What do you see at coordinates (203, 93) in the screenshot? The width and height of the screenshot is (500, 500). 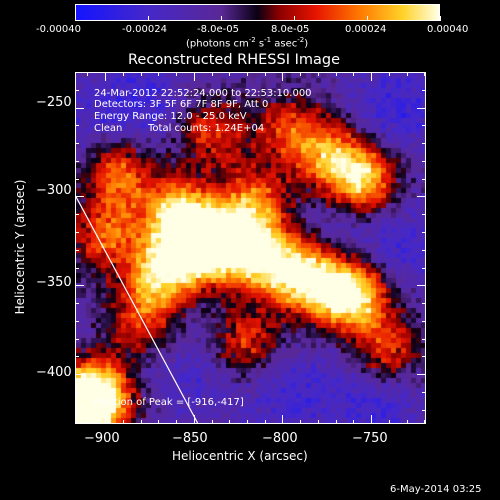 I see `info-time: 24-Mar-2012 22:52:24.000 to 22:53:10.000` at bounding box center [203, 93].